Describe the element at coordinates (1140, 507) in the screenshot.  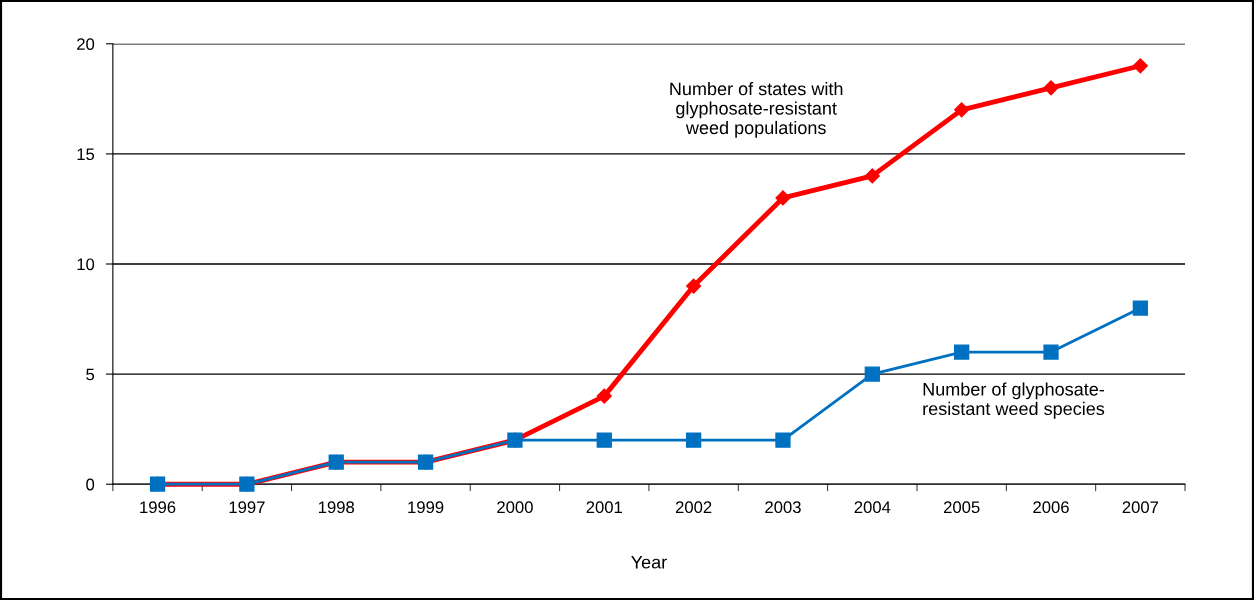
I see `x-tick-label: 2007` at that location.